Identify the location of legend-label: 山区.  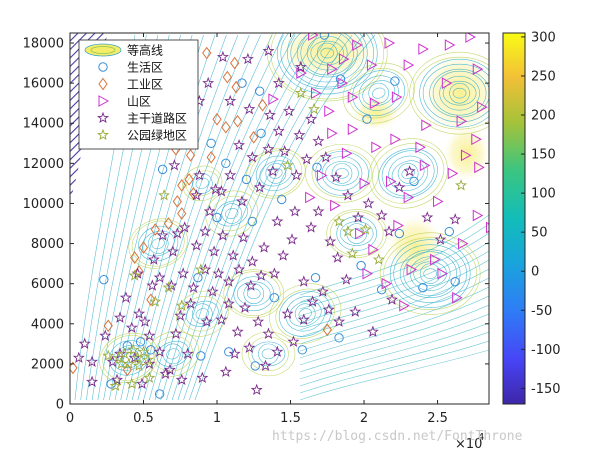
(139, 102).